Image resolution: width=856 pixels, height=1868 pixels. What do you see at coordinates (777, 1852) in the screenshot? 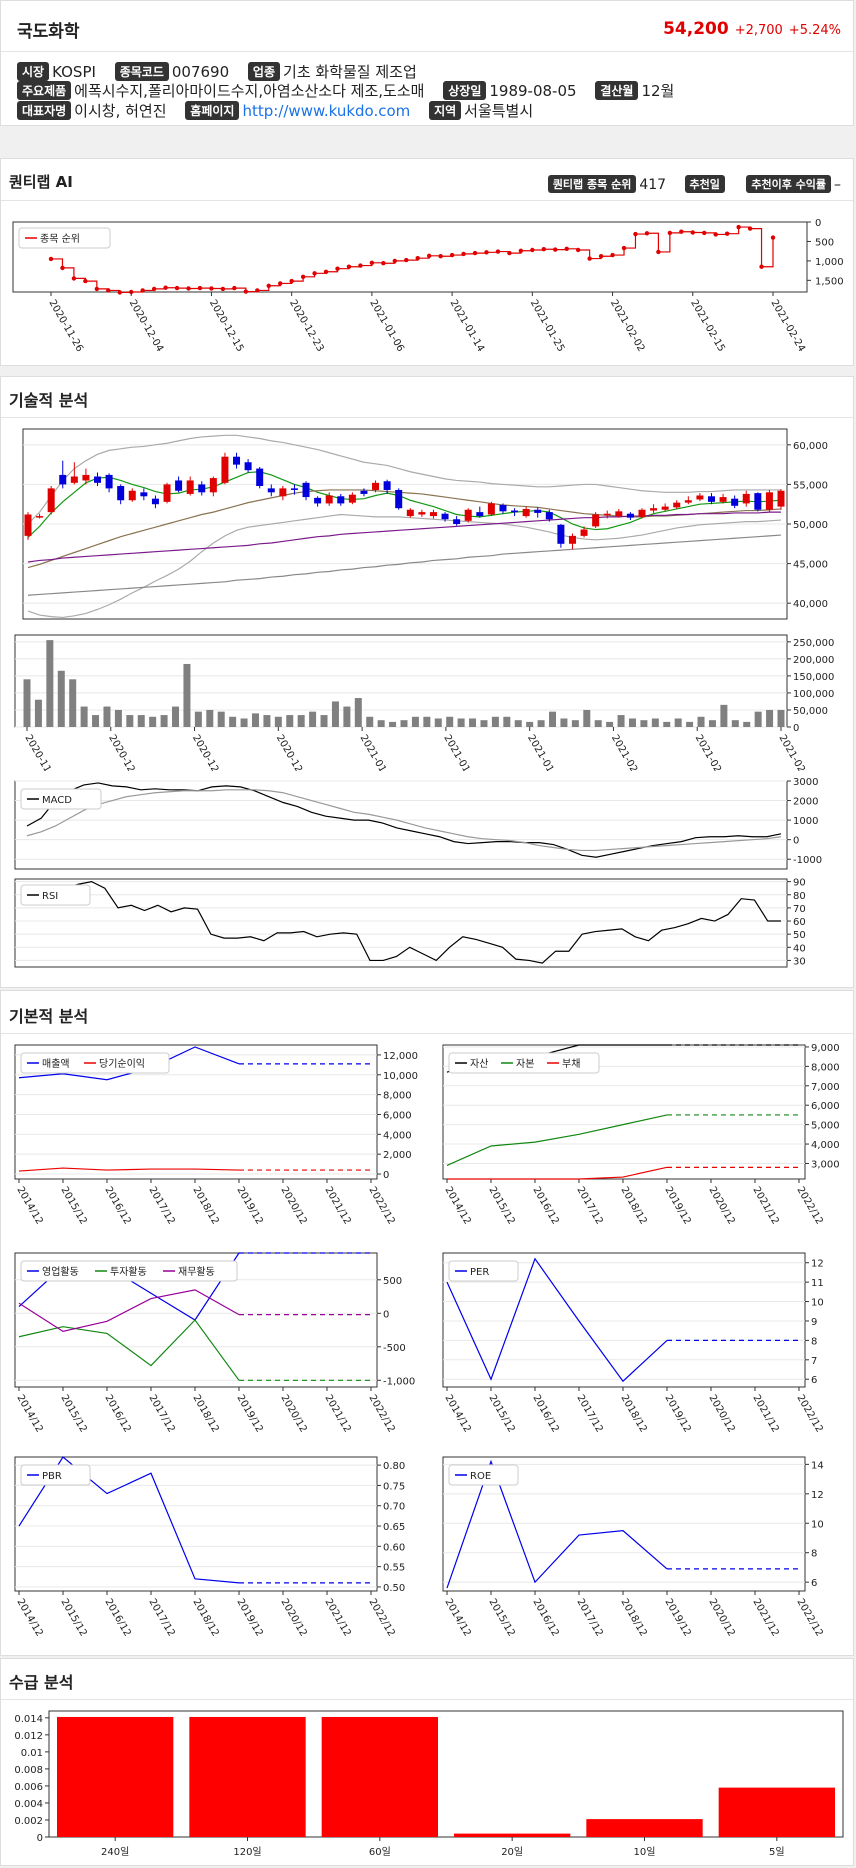
I see `x-tick-label: 5일` at bounding box center [777, 1852].